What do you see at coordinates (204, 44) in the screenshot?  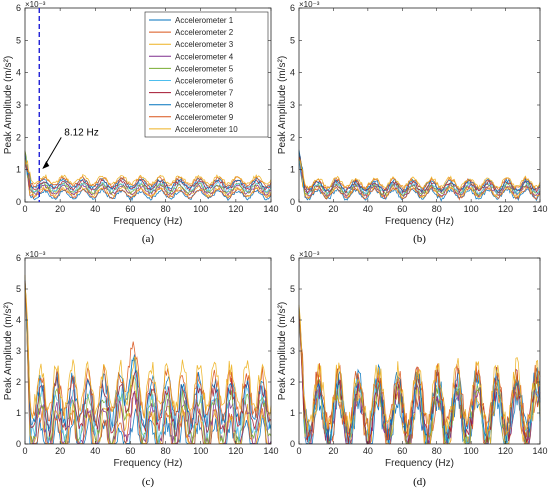 I see `legend-label: Accelerometer 3` at bounding box center [204, 44].